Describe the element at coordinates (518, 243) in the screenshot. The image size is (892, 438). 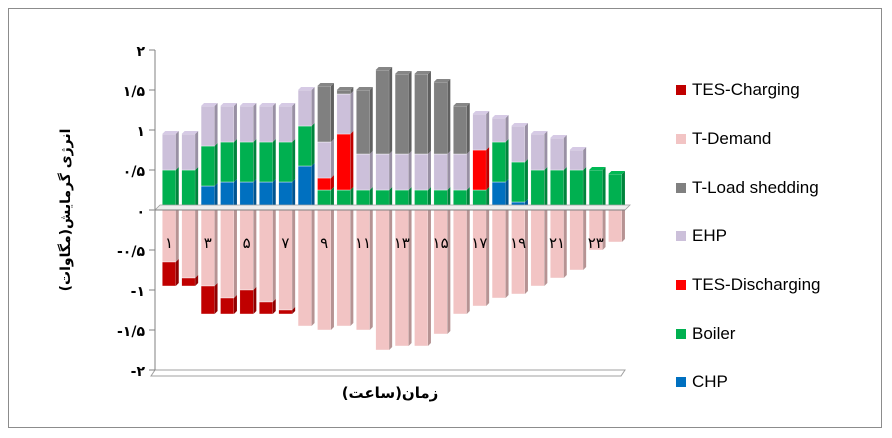
I see `x-tick-label: ۱۹` at that location.